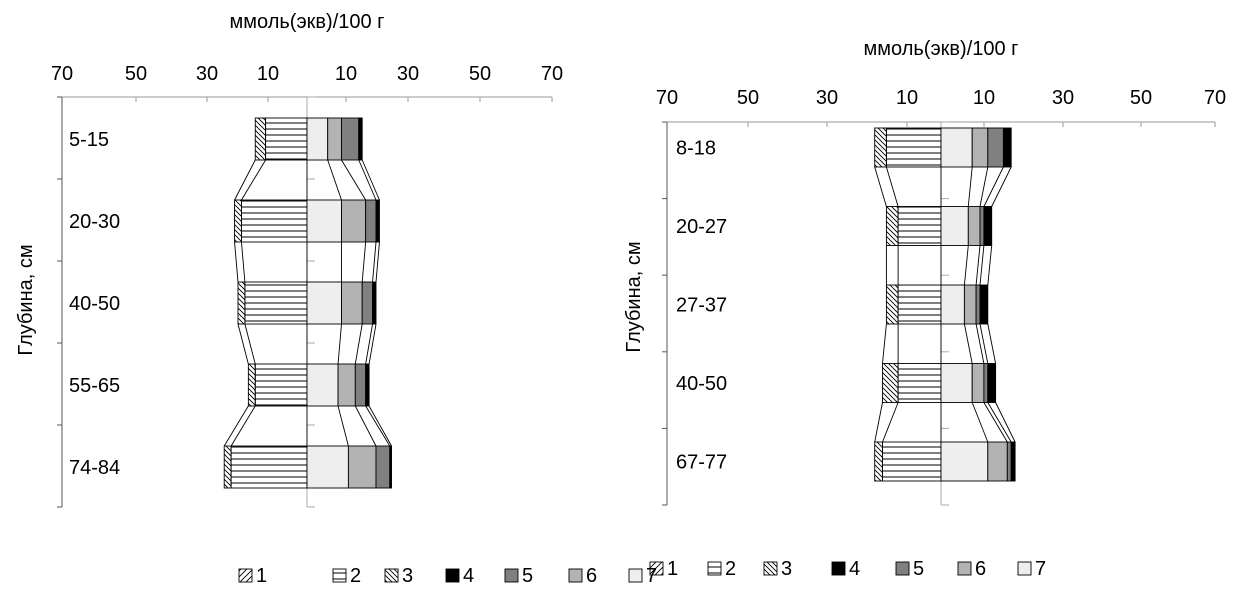  Describe the element at coordinates (26, 299) in the screenshot. I see `y-axis-label: Глубина, см` at that location.